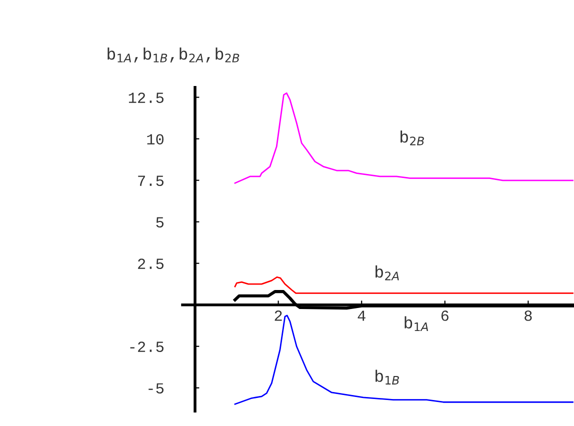 The width and height of the screenshot is (574, 426). Describe the element at coordinates (174, 55) in the screenshot. I see `y-axis-title: b$_{1A}$,b$_{1B}$,b$_{2A}$,b$_{2B}$` at that location.